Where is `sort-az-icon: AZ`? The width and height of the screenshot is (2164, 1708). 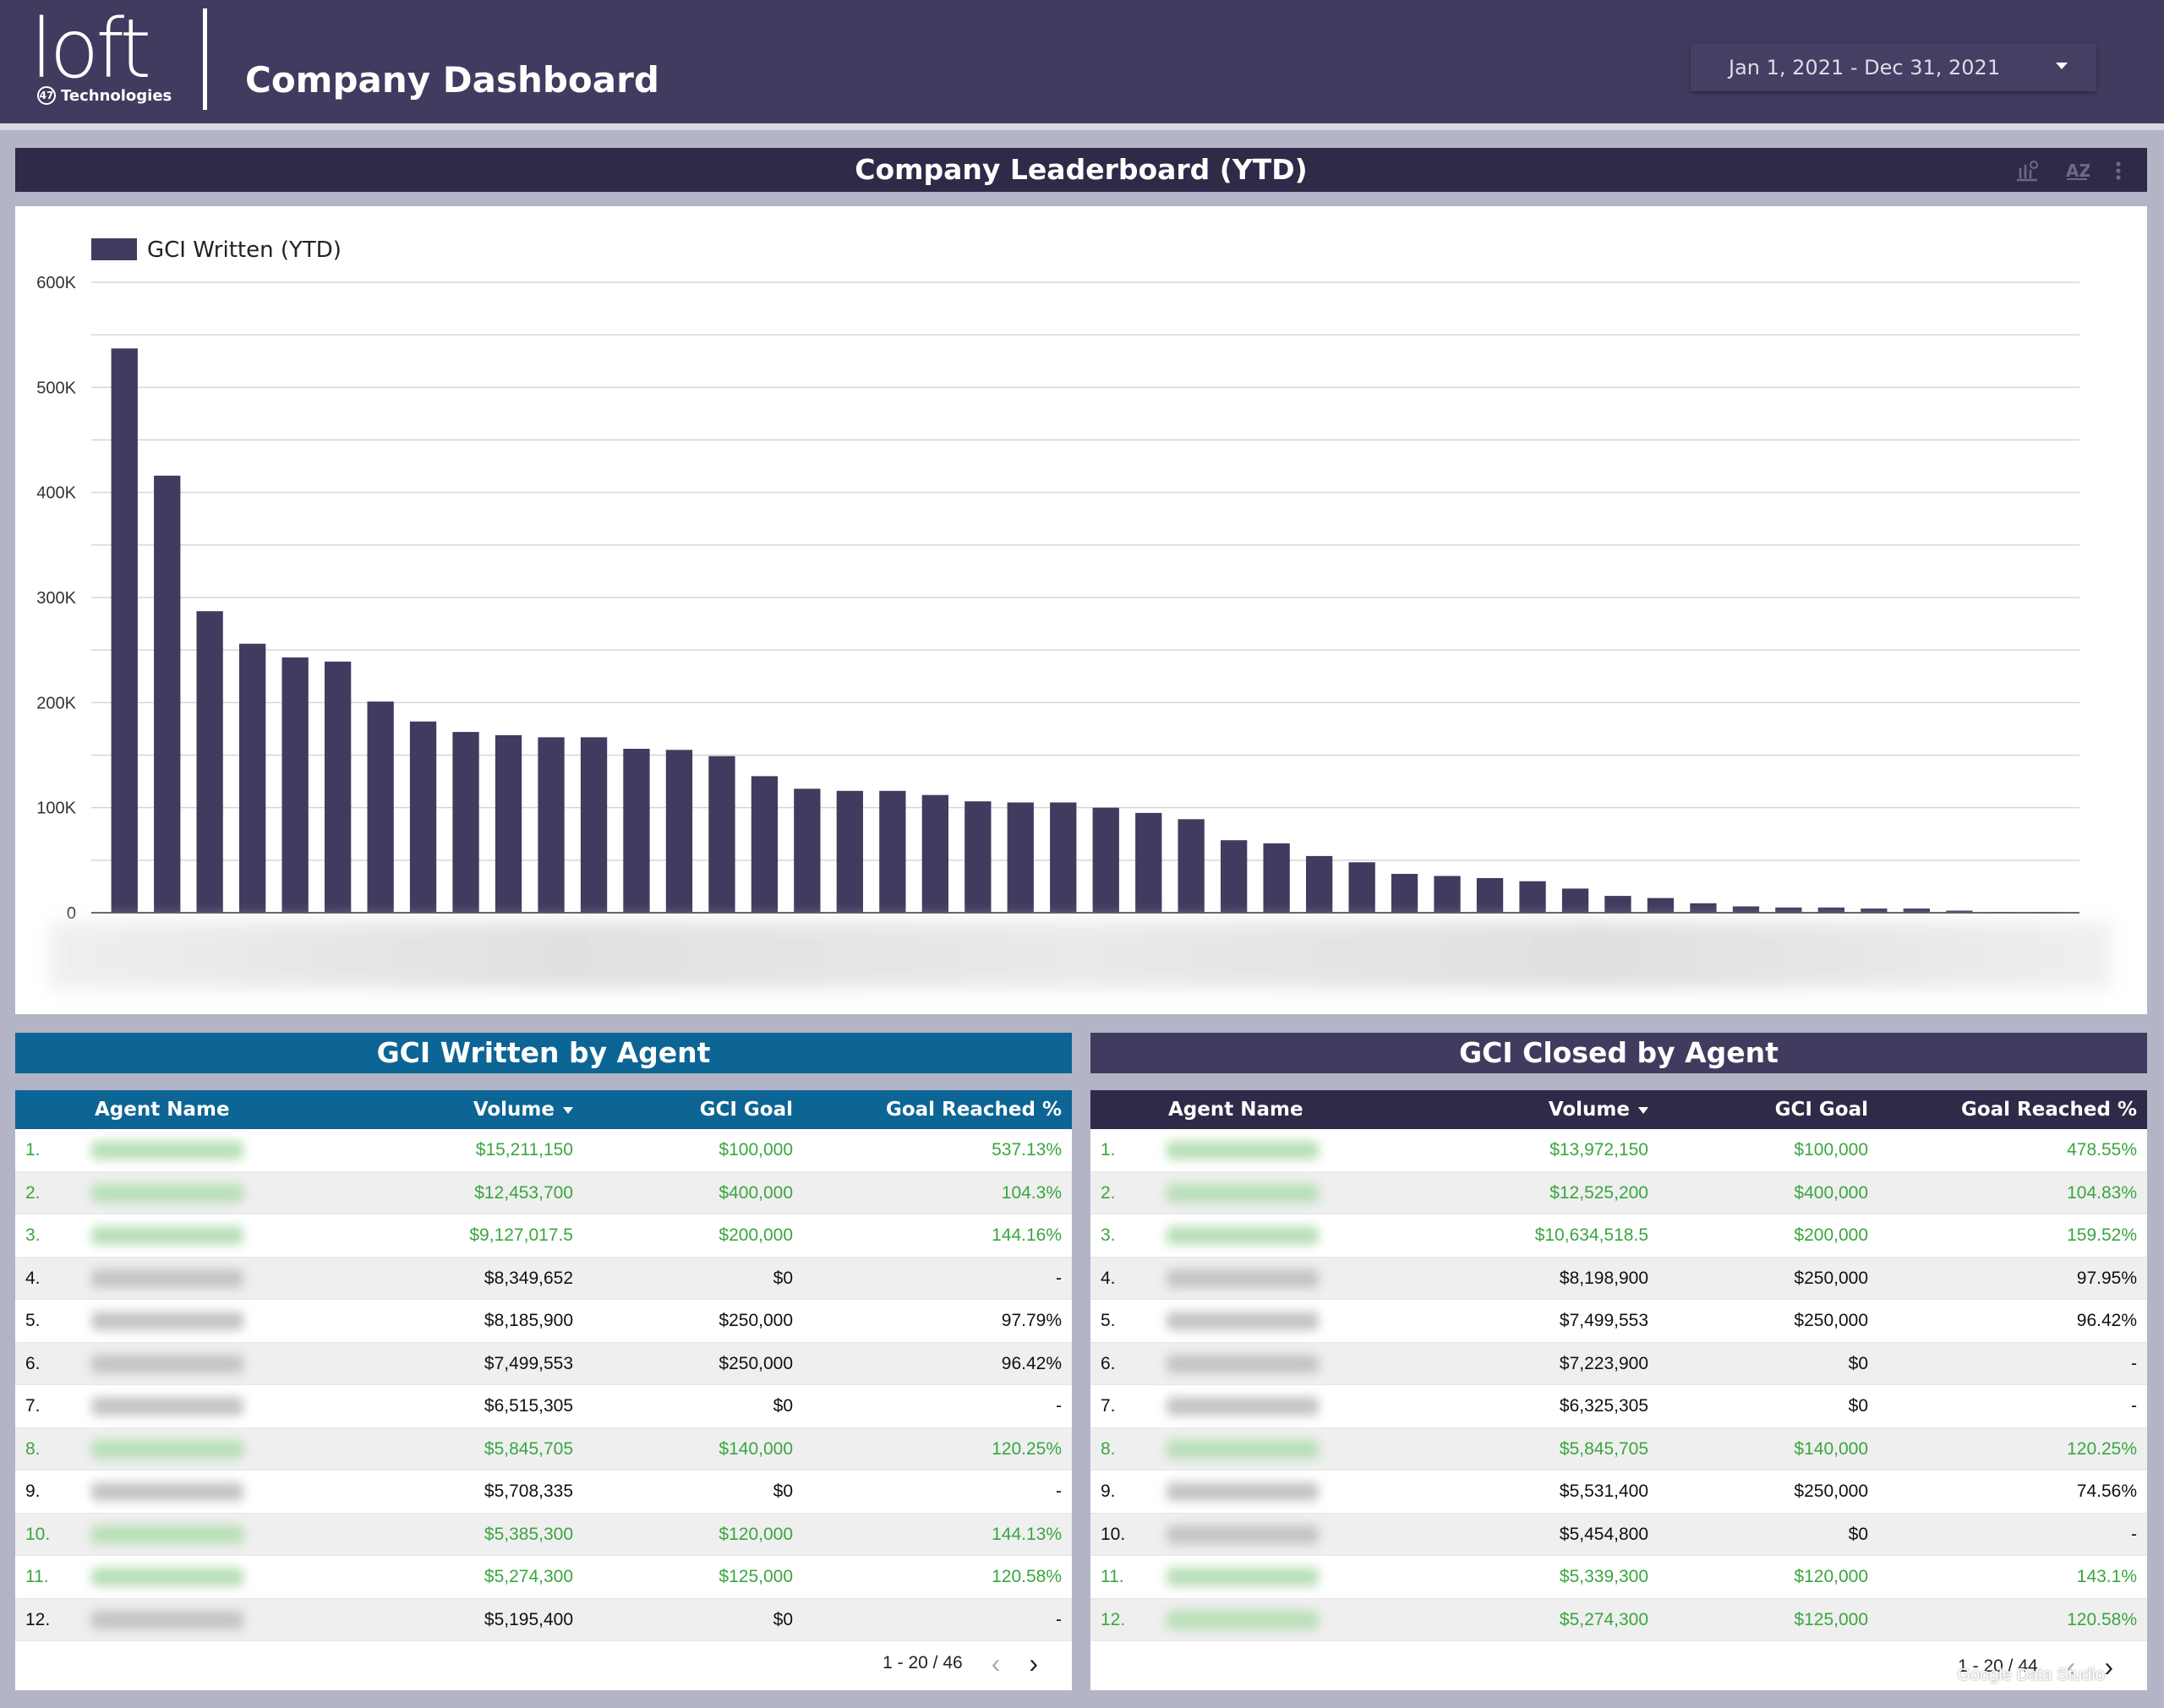
sort-az-icon: AZ is located at coordinates (2078, 177).